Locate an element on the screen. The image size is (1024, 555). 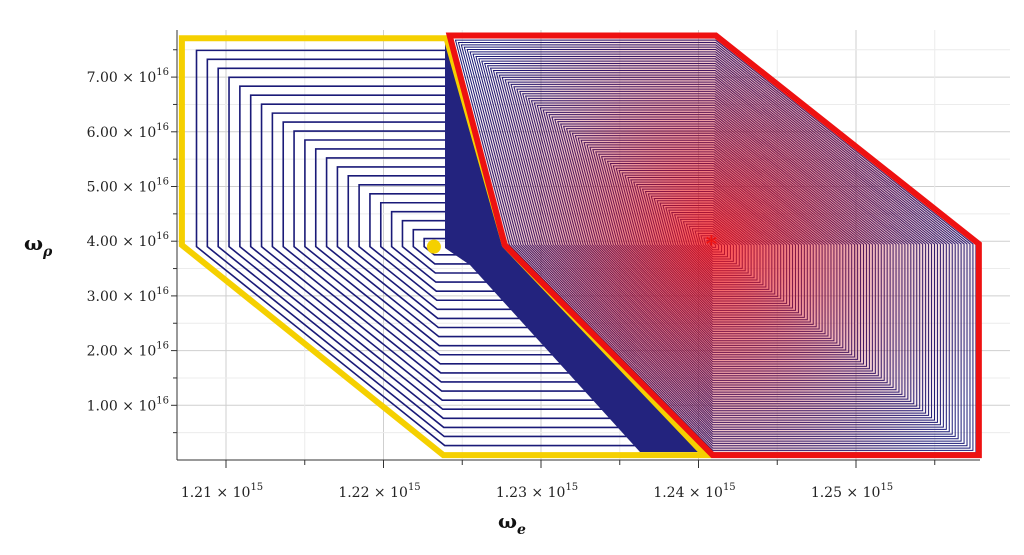
x-tick-label: 1.22 × 1015 is located at coordinates (379, 491).